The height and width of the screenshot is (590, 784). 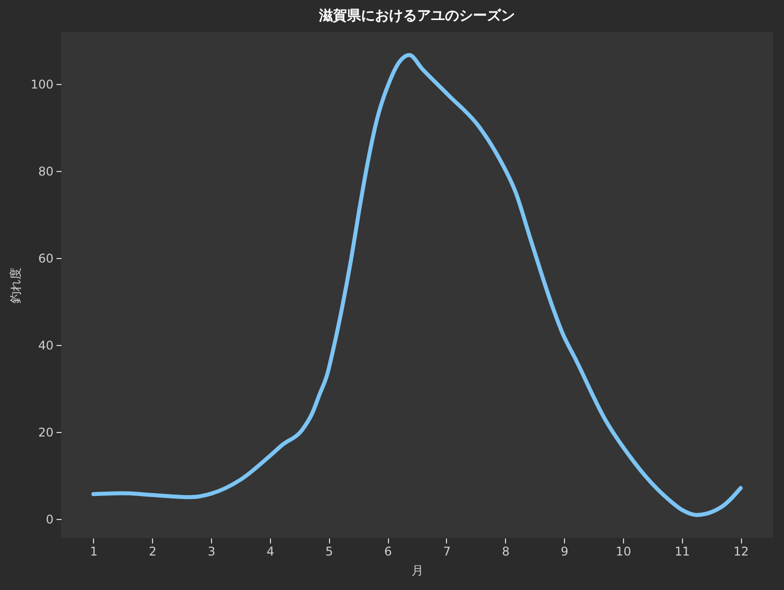 I want to click on x-tick-label: 1, so click(x=94, y=551).